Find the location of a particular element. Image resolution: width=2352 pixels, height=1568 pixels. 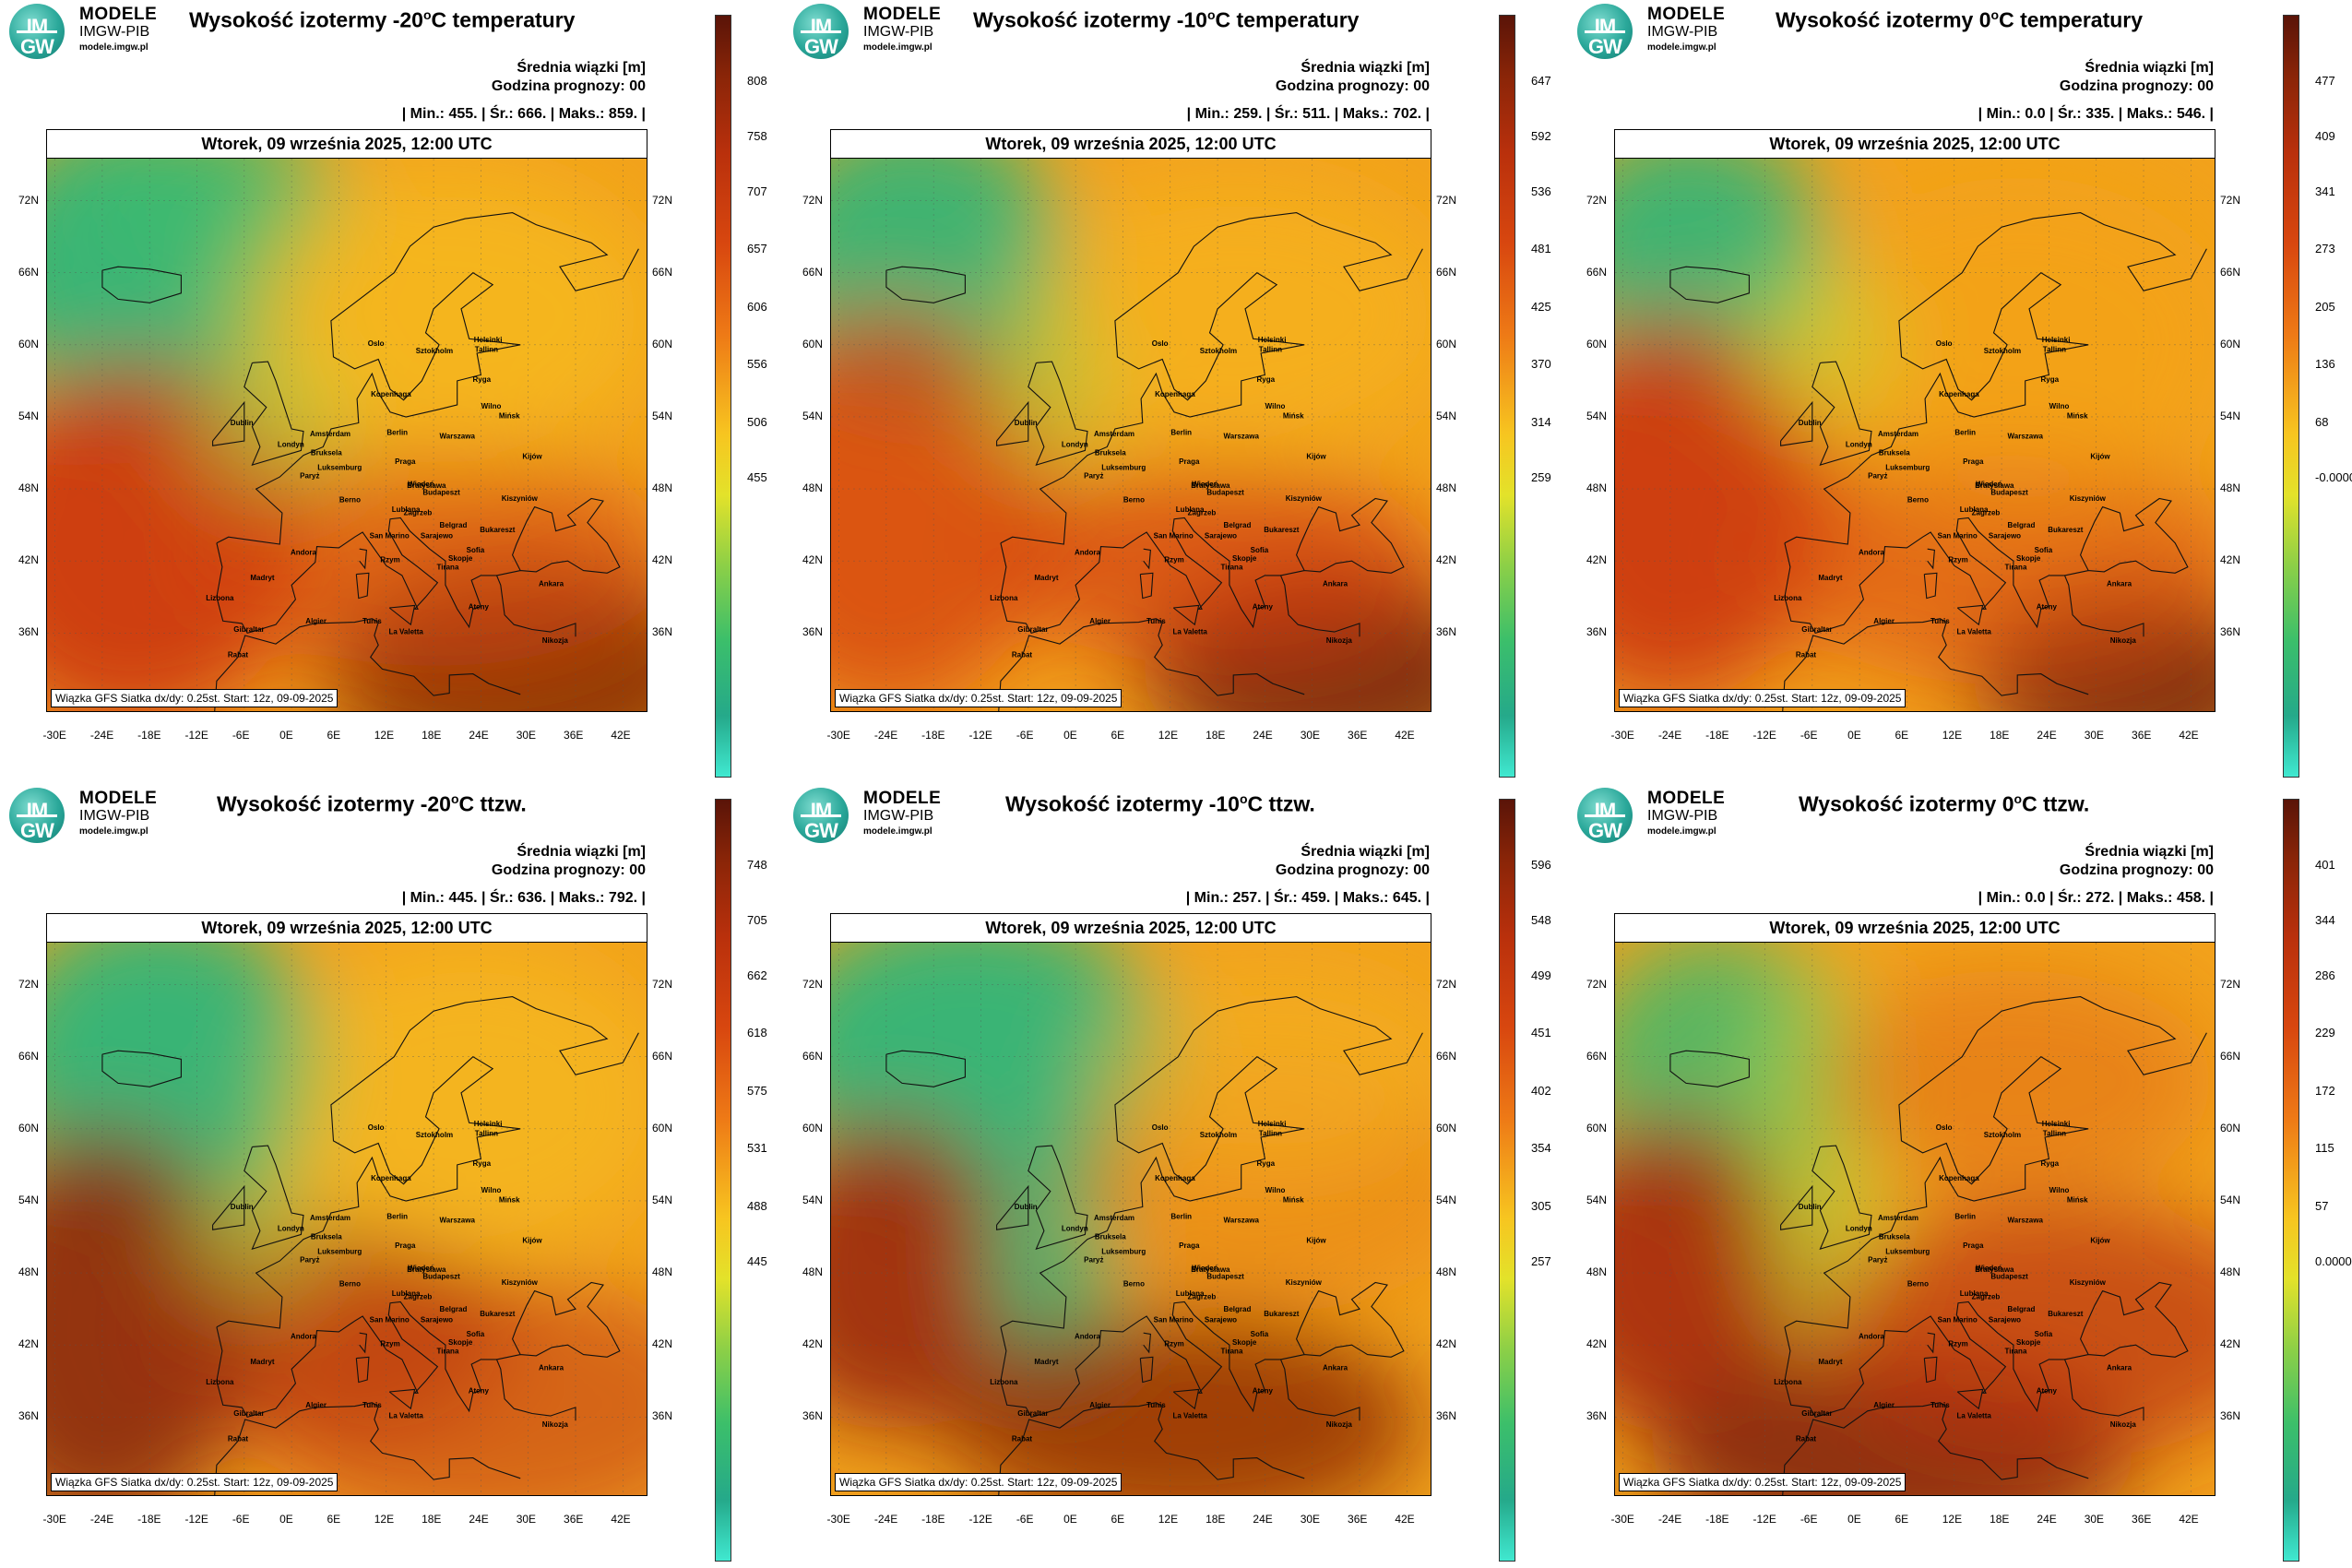

color-scale-tick: 273 is located at coordinates (2325, 248).